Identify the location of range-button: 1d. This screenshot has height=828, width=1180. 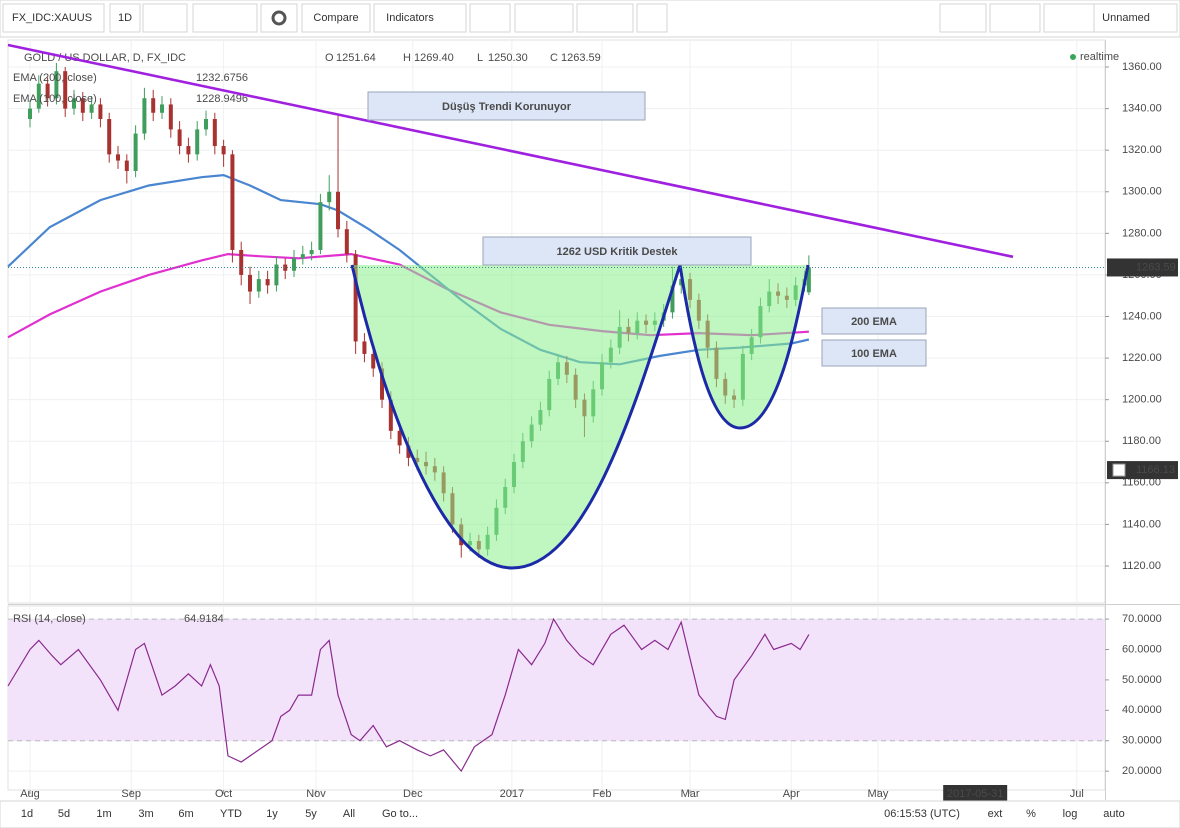
(27, 814).